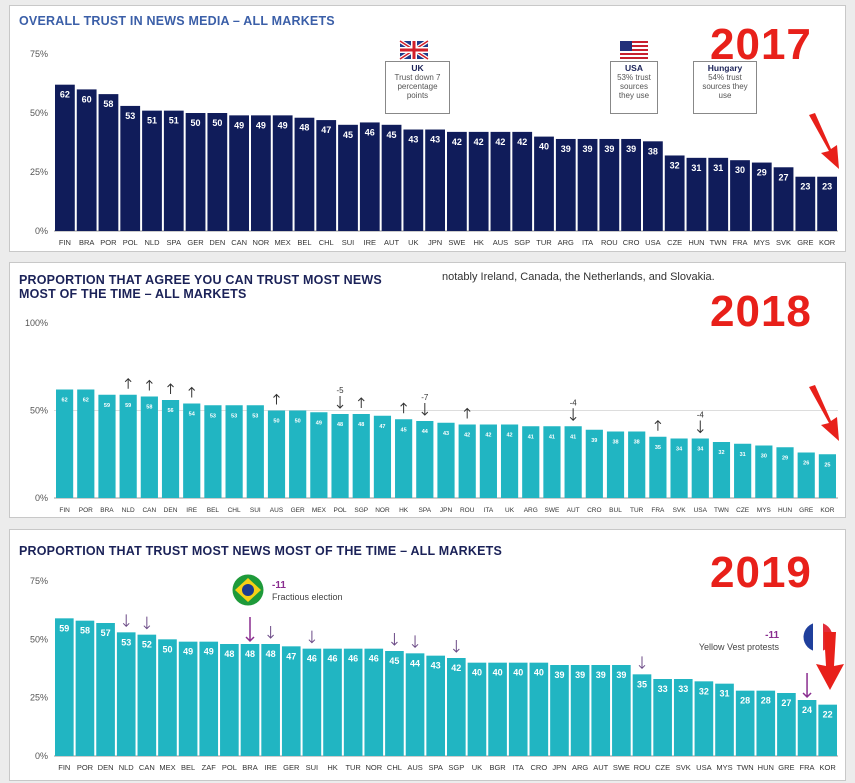 Image resolution: width=855 pixels, height=783 pixels. I want to click on x-tick-label: HK, so click(332, 767).